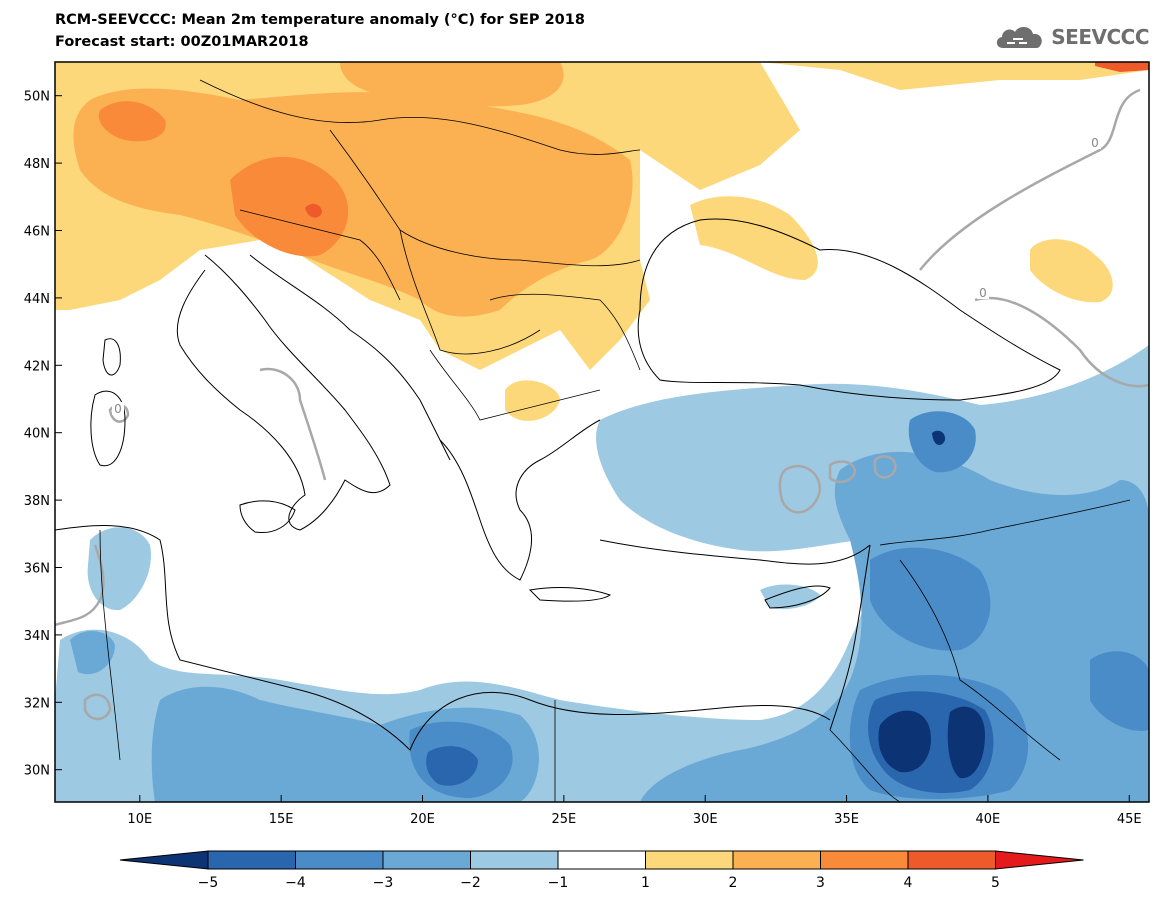 The height and width of the screenshot is (907, 1165). Describe the element at coordinates (1122, 67) in the screenshot. I see `warm4-spot-ne` at that location.